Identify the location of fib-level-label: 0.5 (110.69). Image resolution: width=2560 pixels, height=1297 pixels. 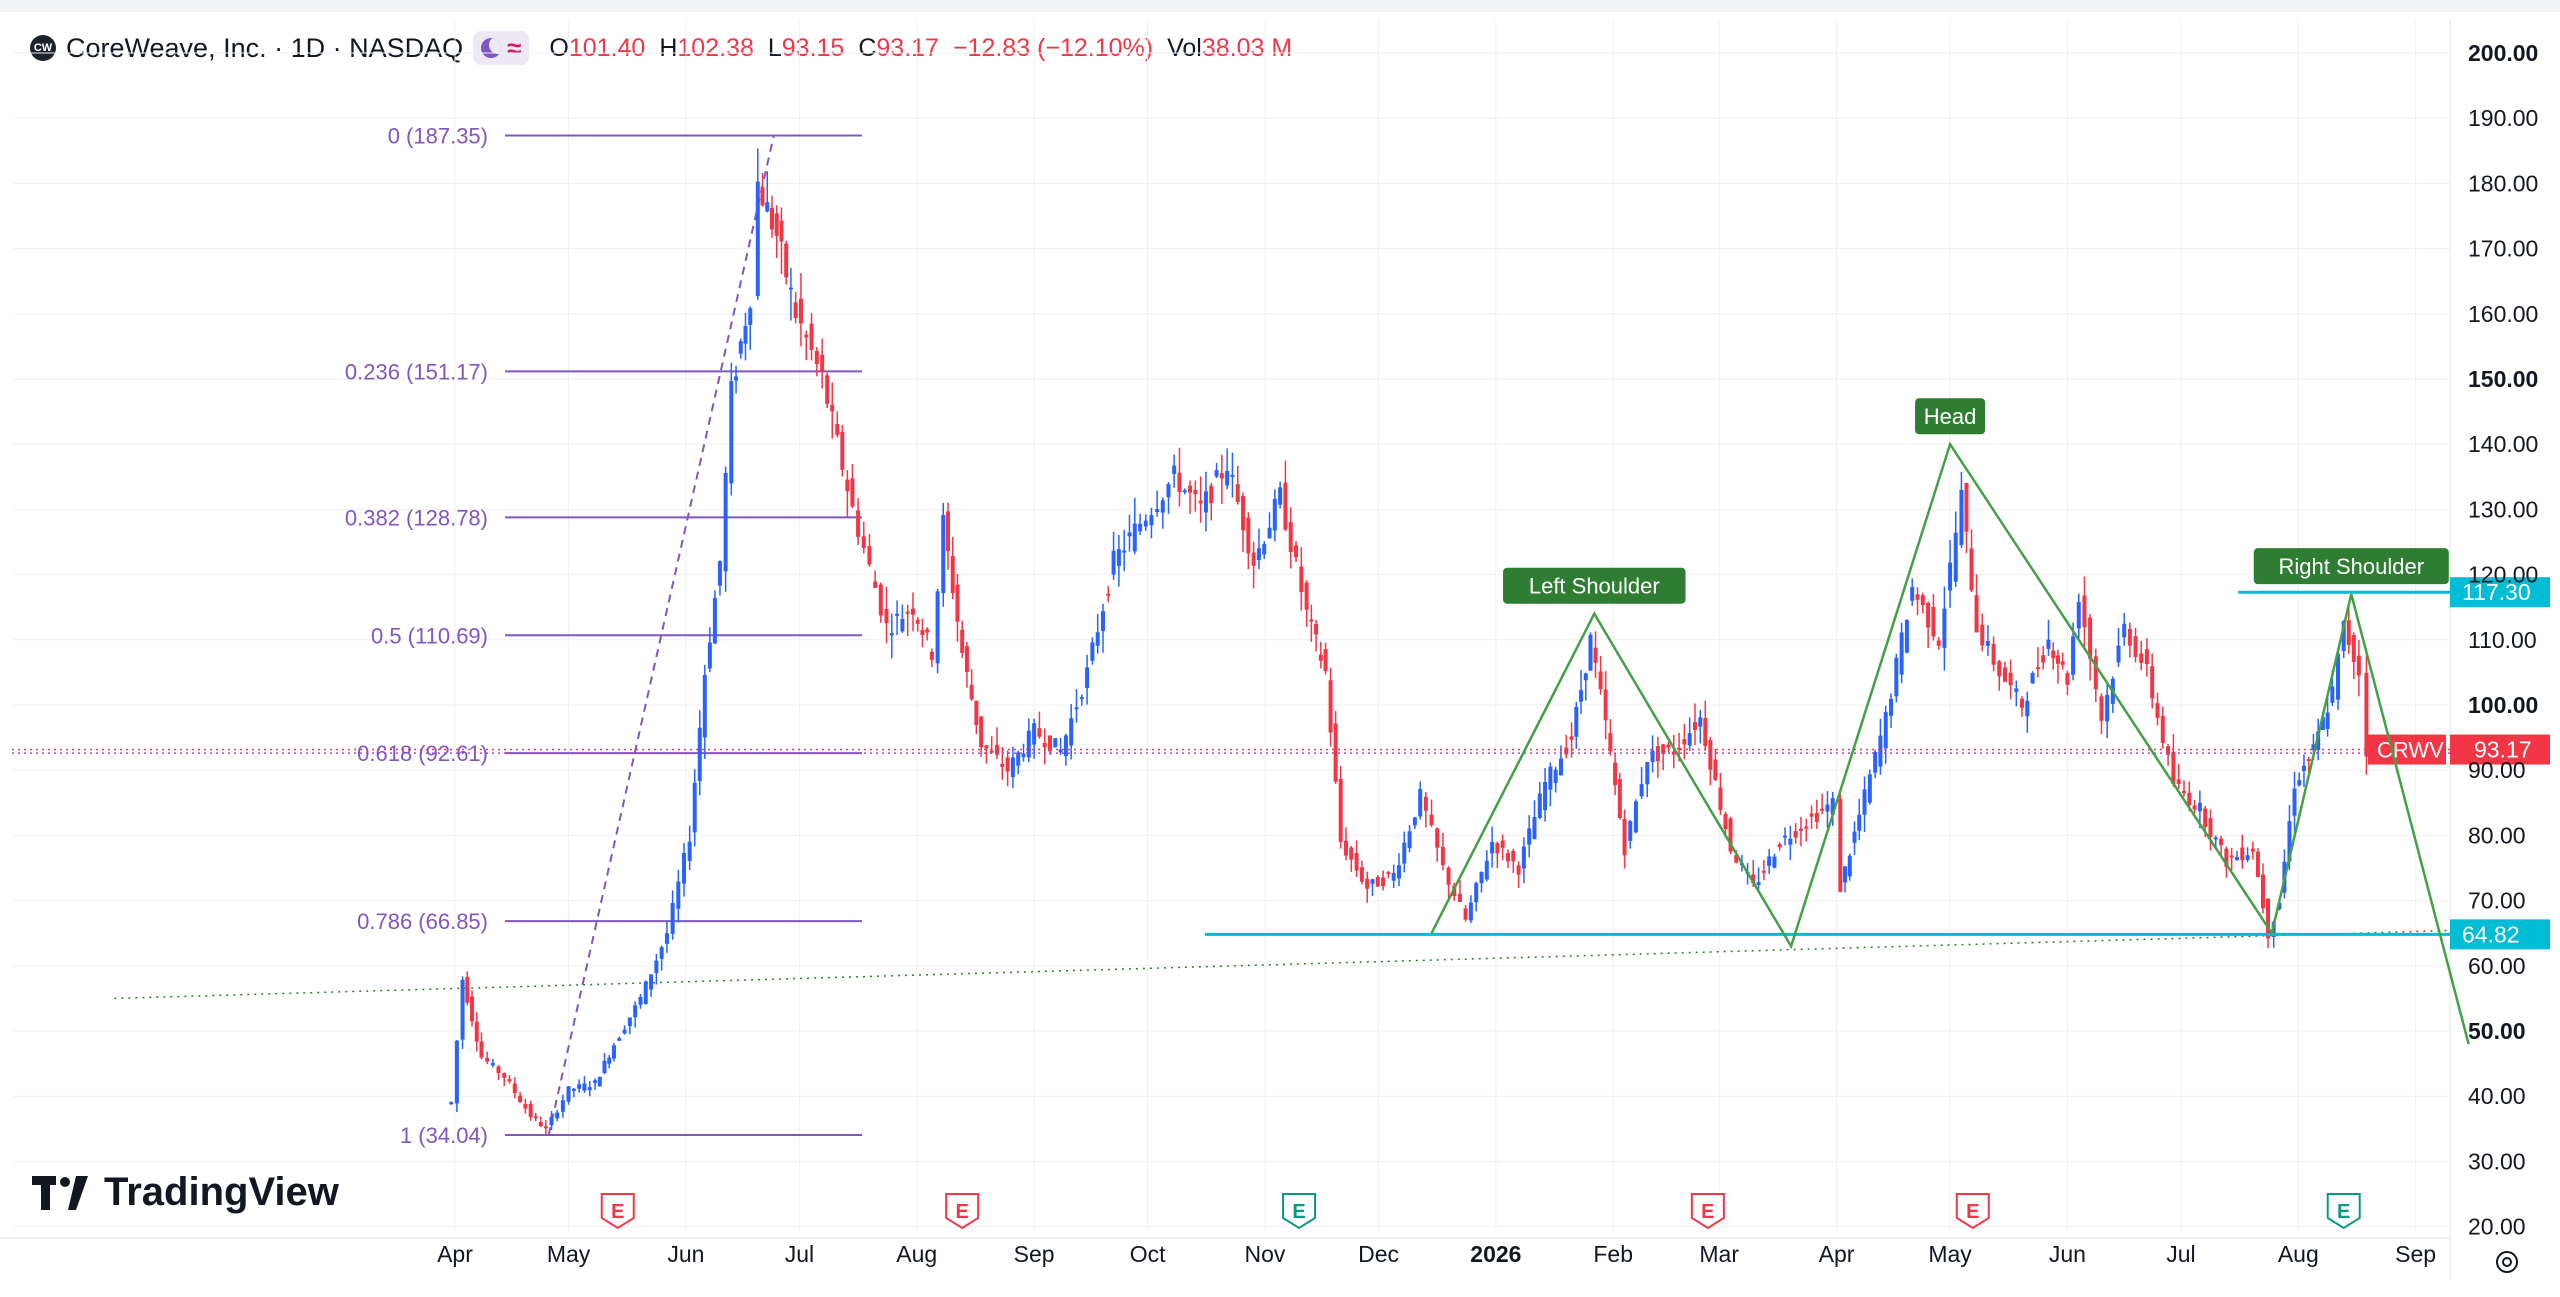
(429, 635).